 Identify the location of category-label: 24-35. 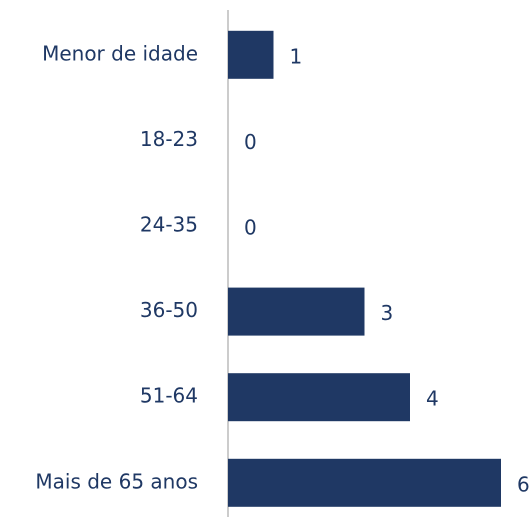
(169, 225).